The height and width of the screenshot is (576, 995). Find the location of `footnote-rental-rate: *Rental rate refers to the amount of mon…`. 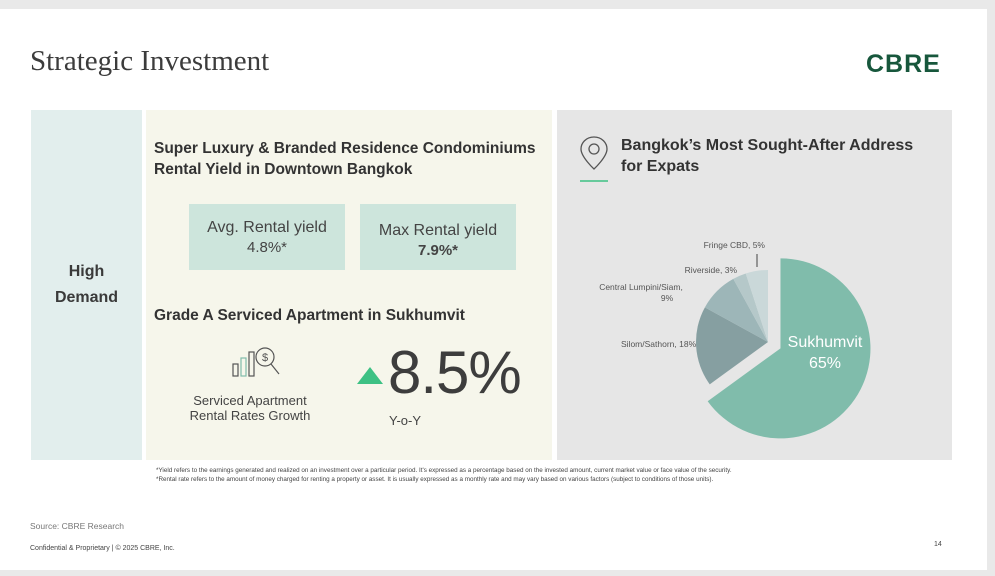

footnote-rental-rate: *Rental rate refers to the amount of mon… is located at coordinates (435, 479).